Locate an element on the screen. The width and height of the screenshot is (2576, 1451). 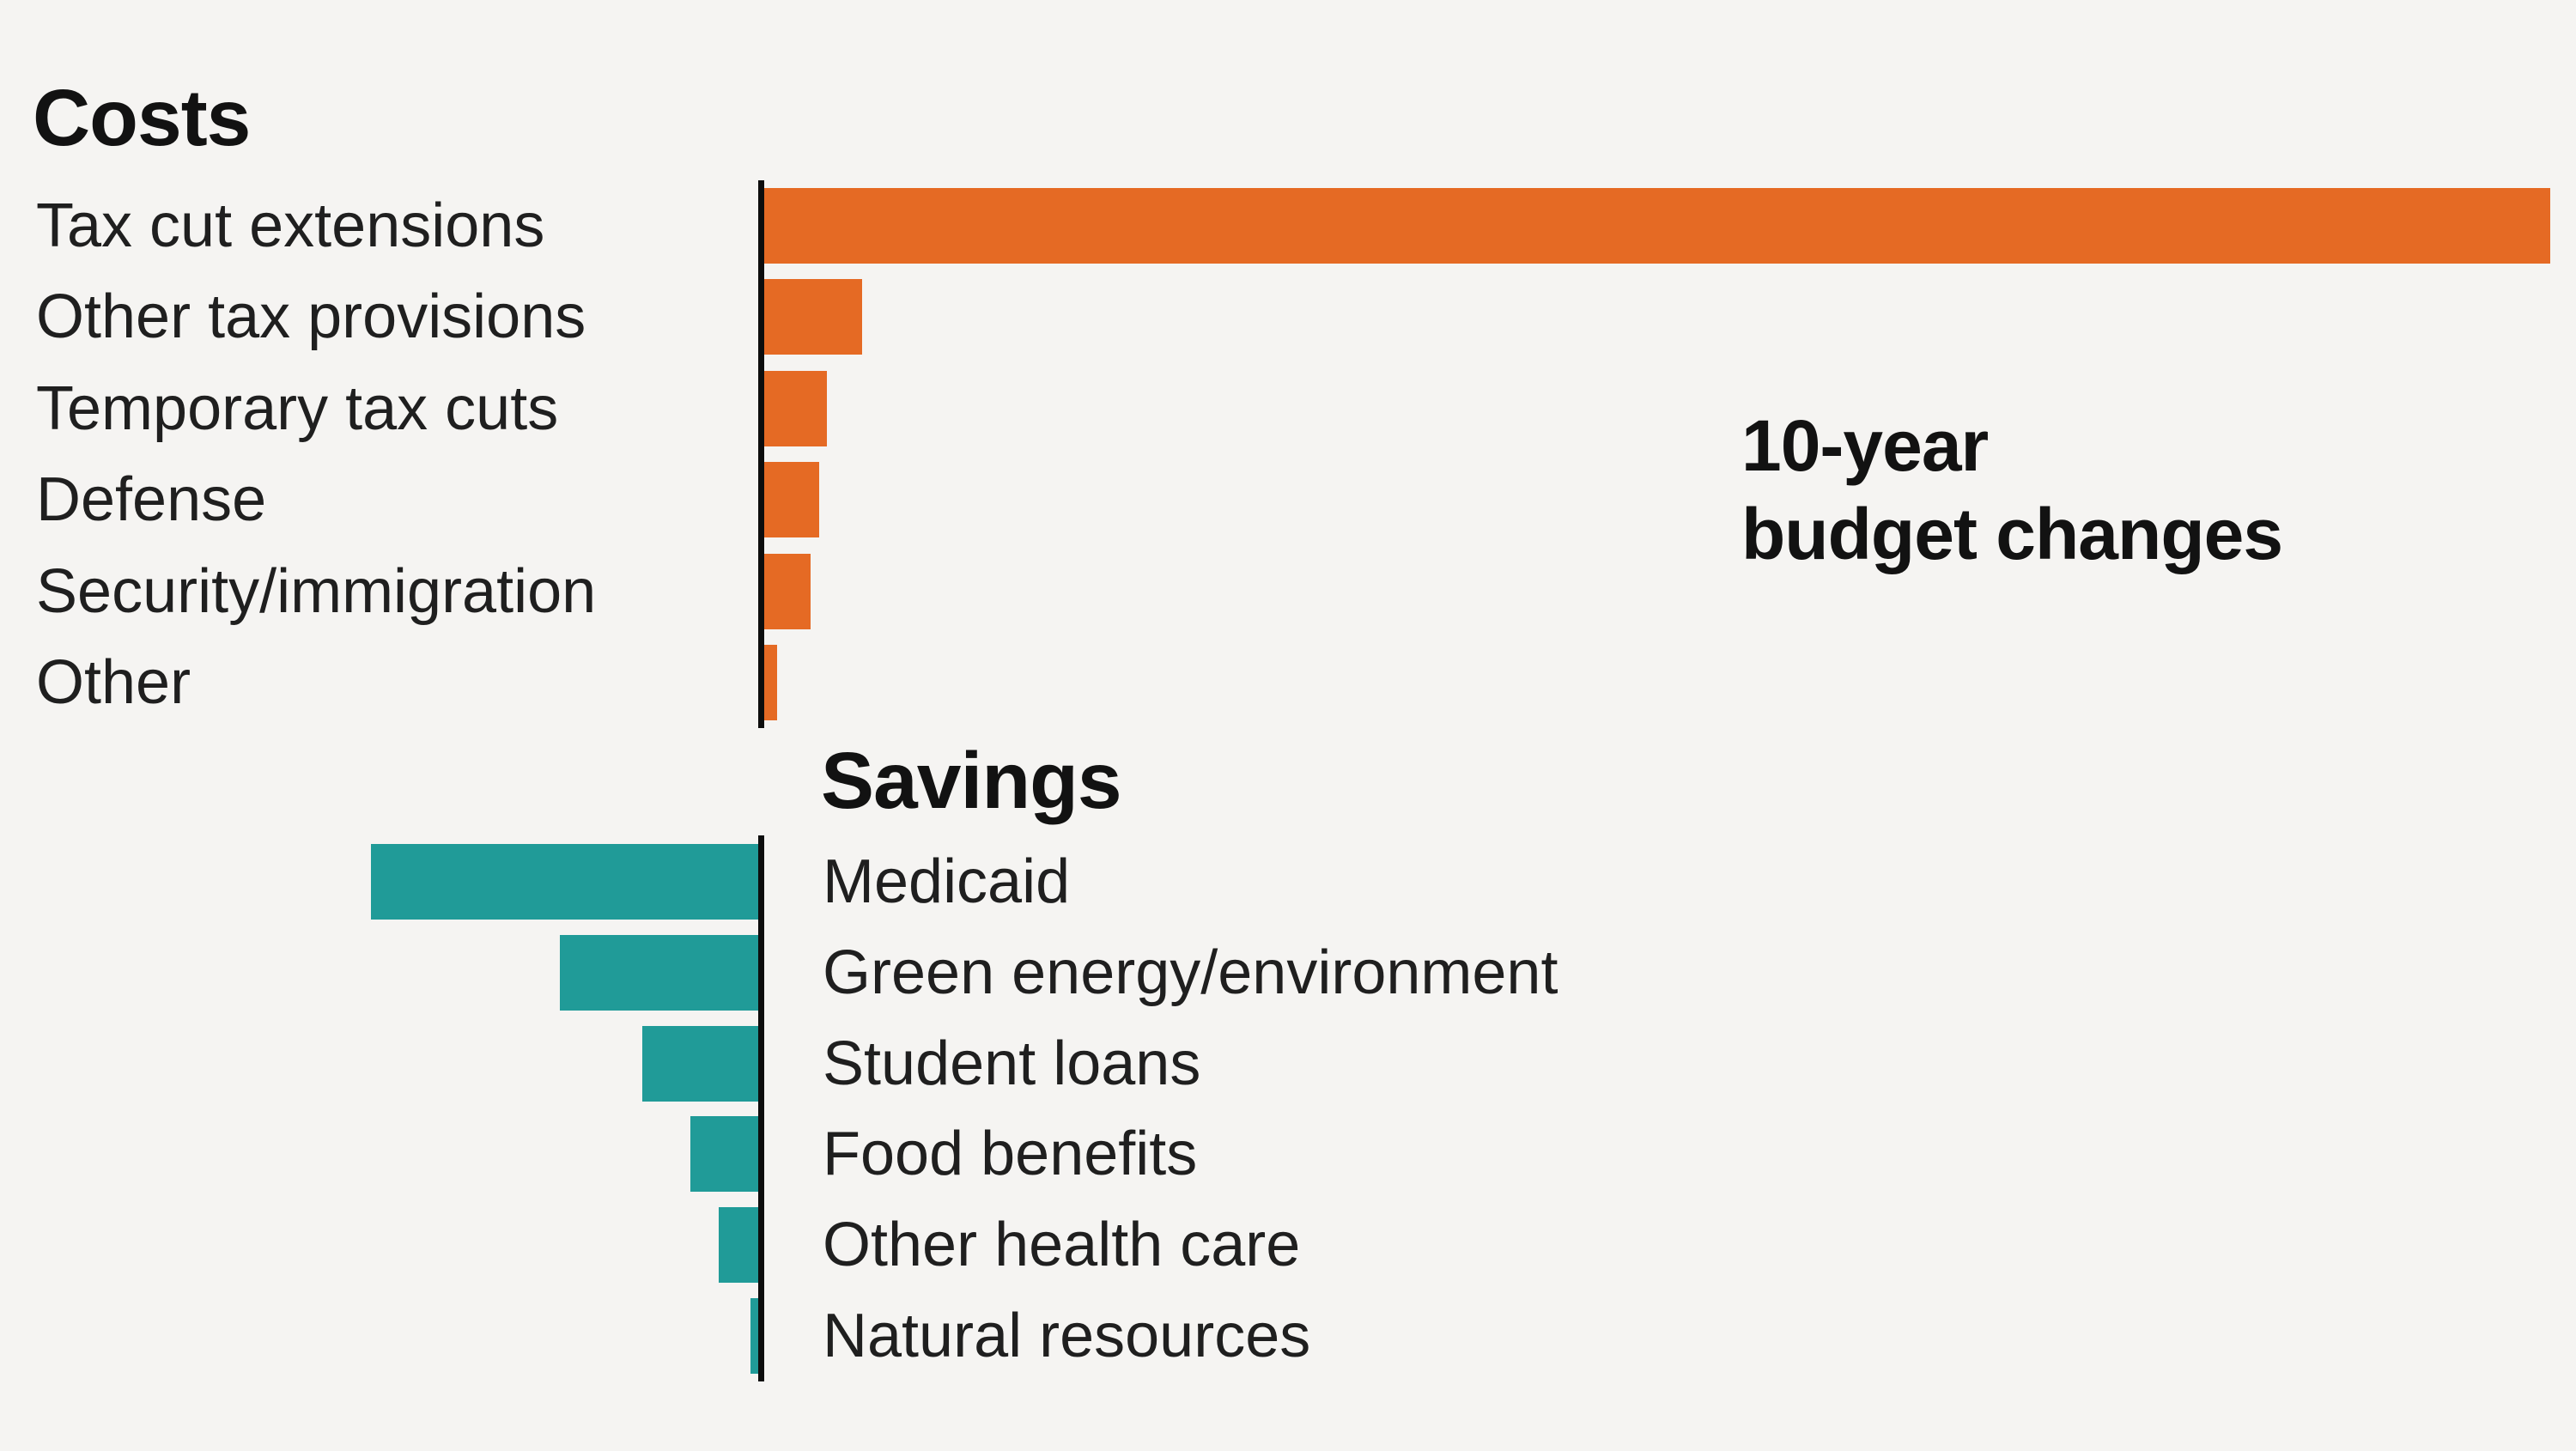
bar-label-costs-0: Tax cut extensions is located at coordinates (291, 226).